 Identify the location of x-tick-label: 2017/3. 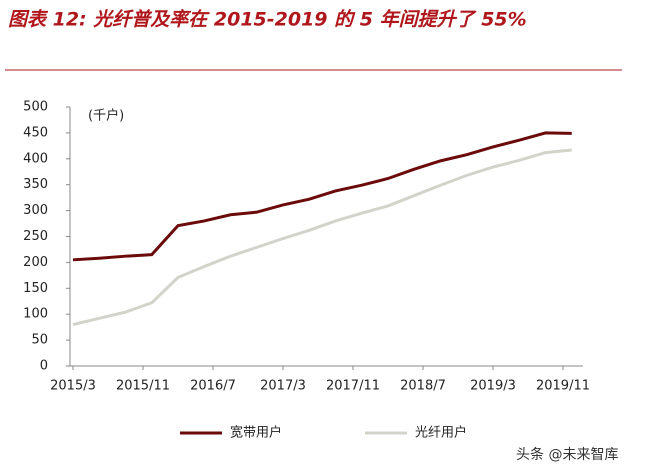
(283, 386).